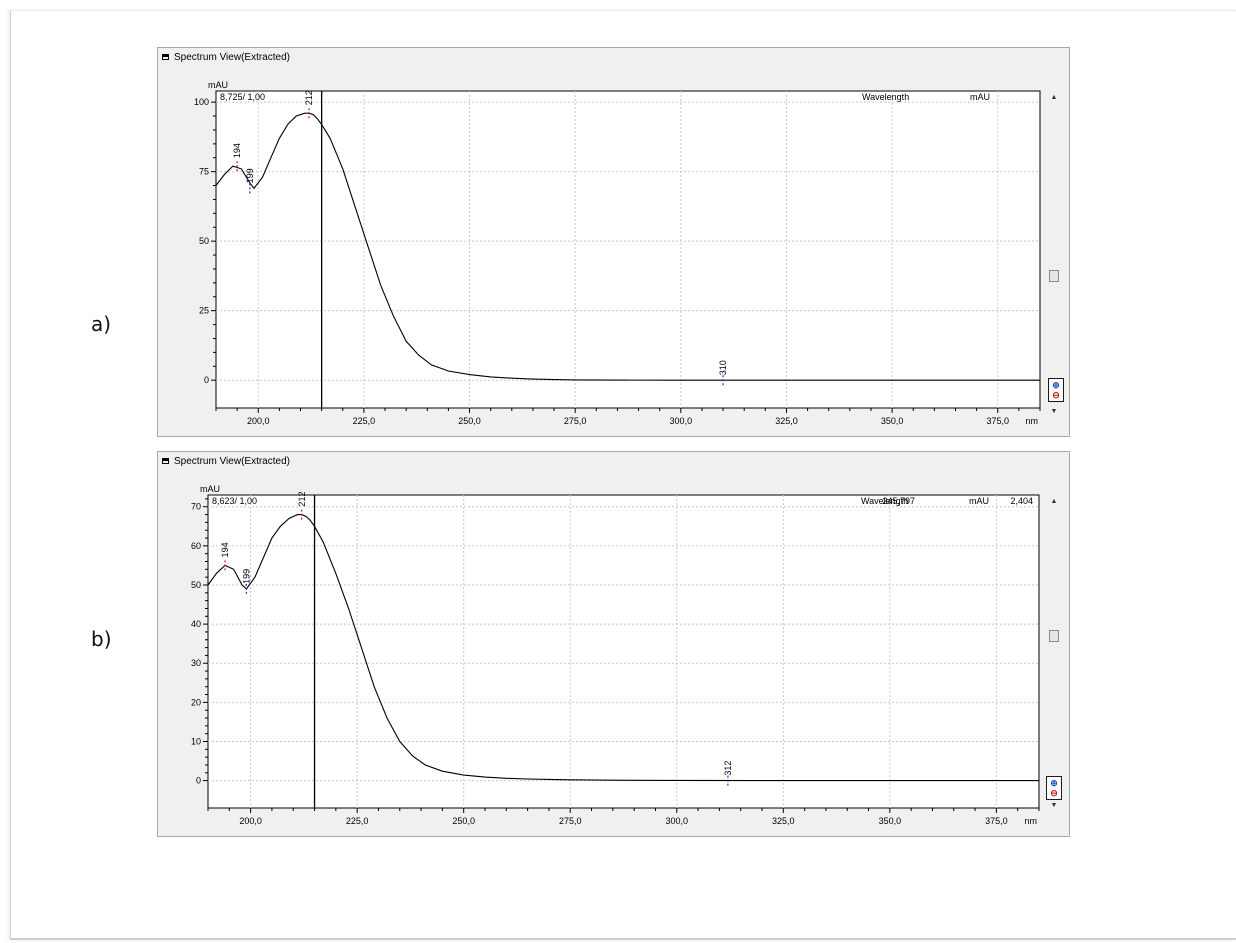 The image size is (1236, 943). What do you see at coordinates (201, 102) in the screenshot?
I see `y-tick-label: 100` at bounding box center [201, 102].